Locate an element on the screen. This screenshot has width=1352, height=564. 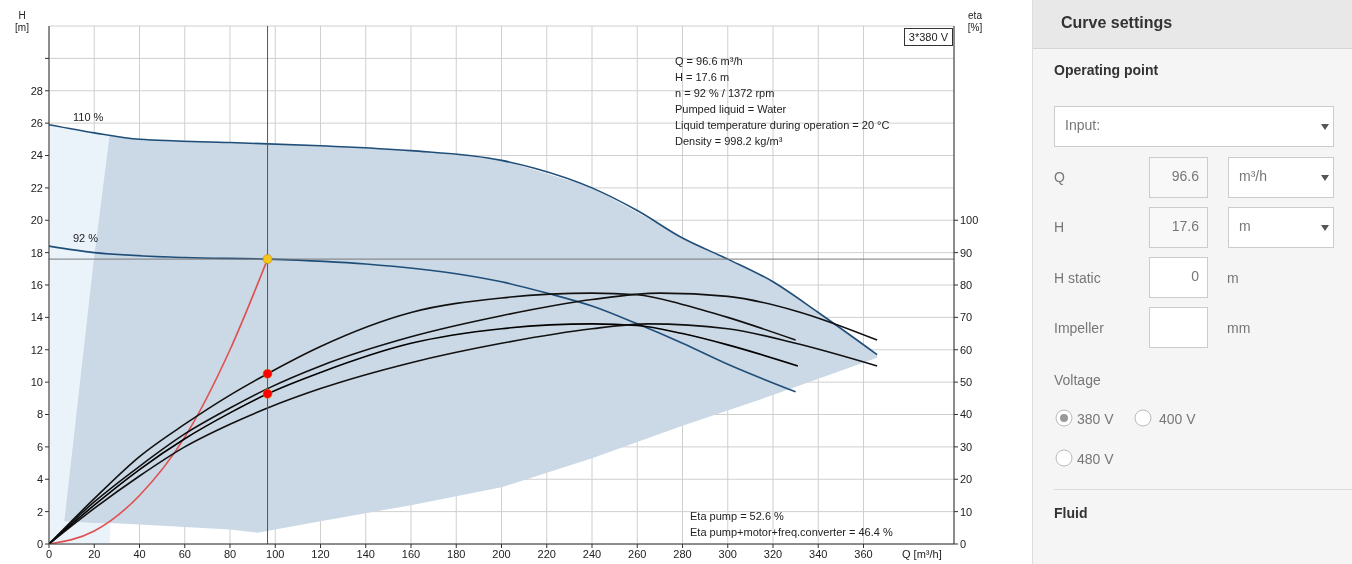
text: H static is located at coordinates (1077, 278).